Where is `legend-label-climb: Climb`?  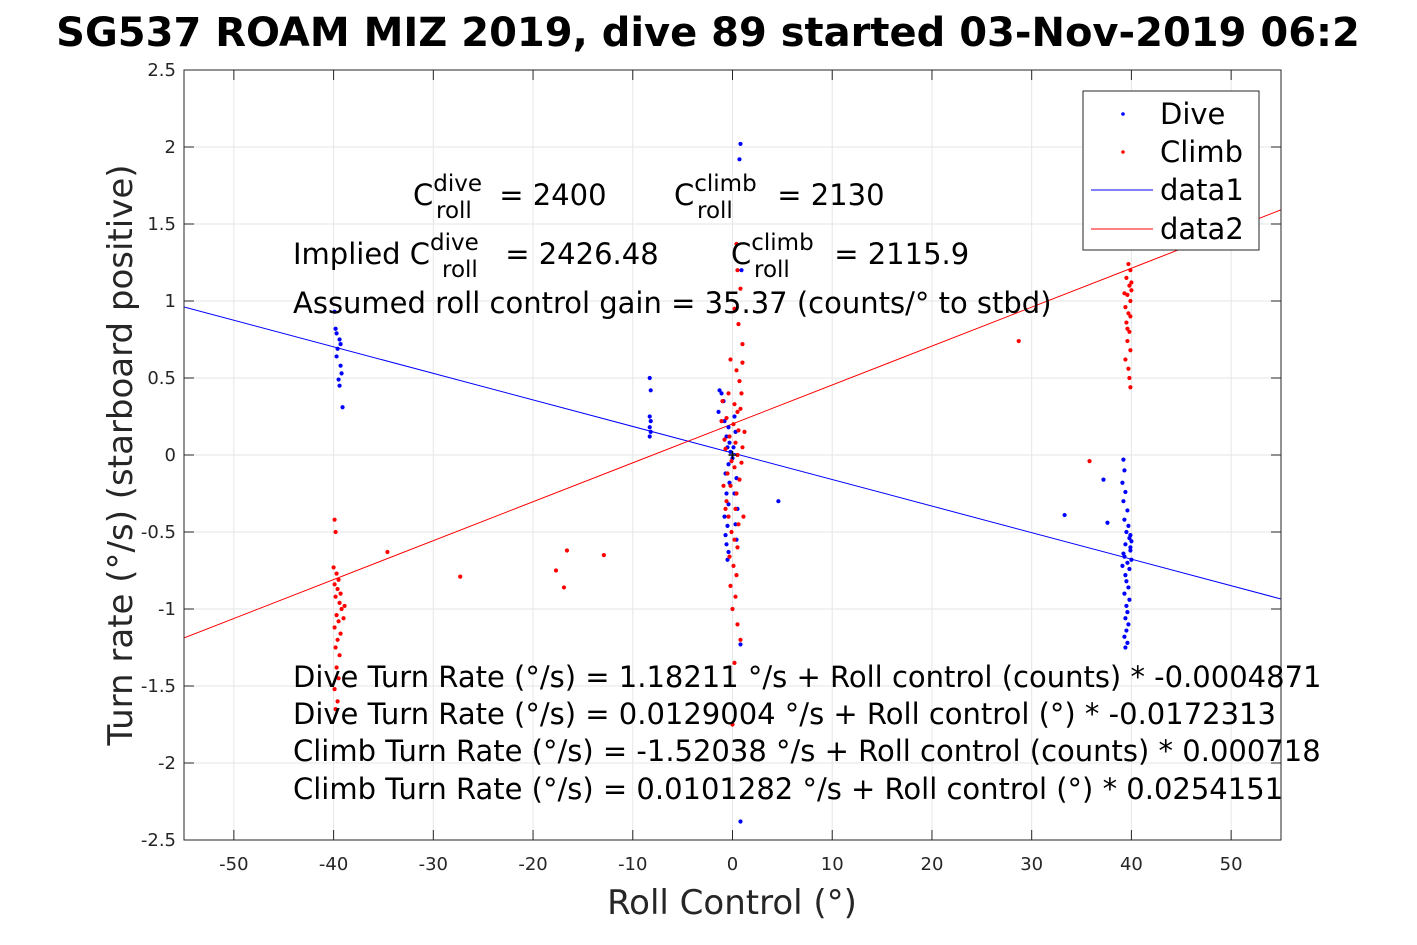 legend-label-climb: Climb is located at coordinates (1201, 152).